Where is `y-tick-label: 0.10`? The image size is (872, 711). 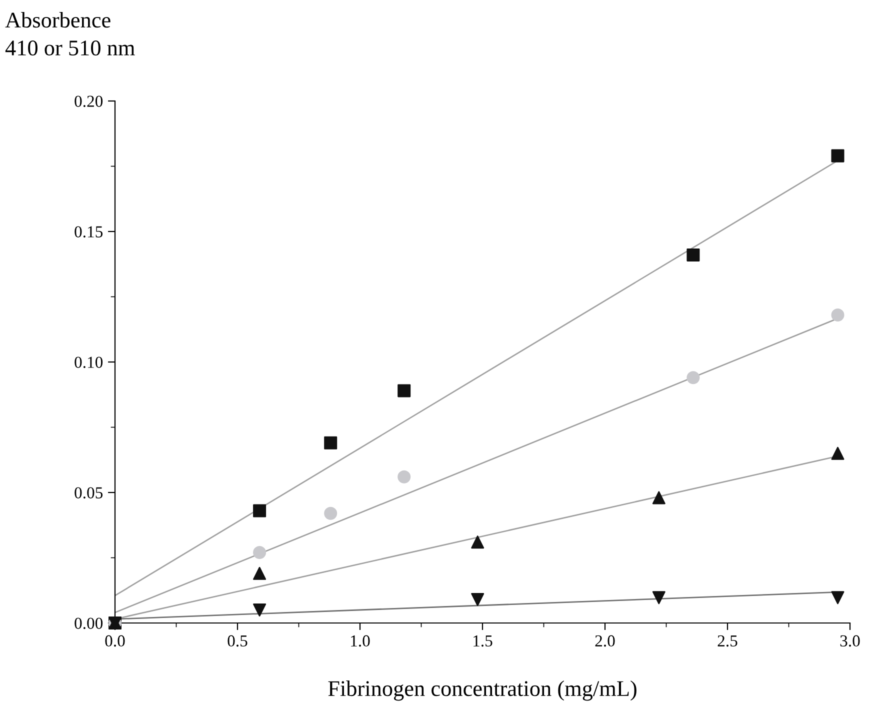
y-tick-label: 0.10 is located at coordinates (88, 362).